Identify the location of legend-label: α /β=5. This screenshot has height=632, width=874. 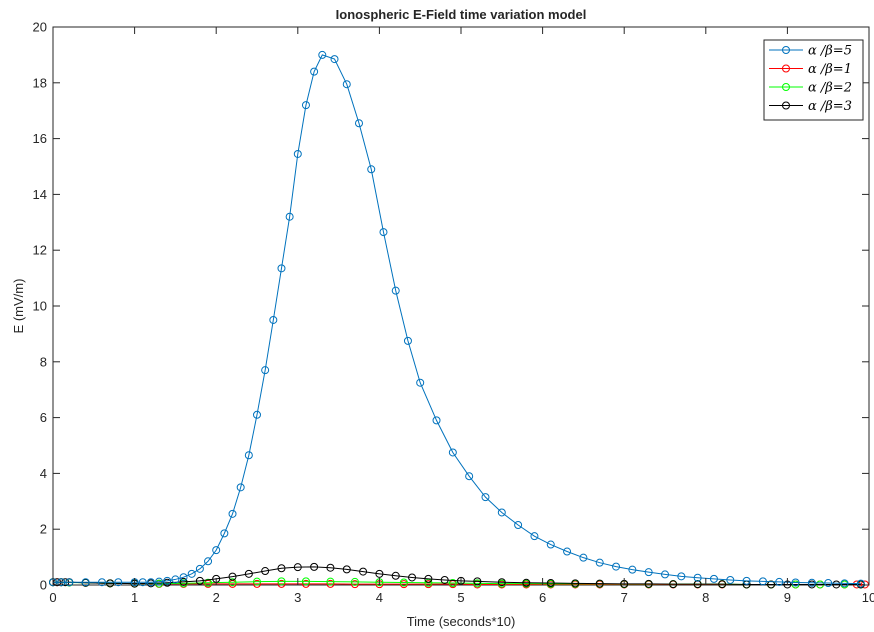
(830, 51).